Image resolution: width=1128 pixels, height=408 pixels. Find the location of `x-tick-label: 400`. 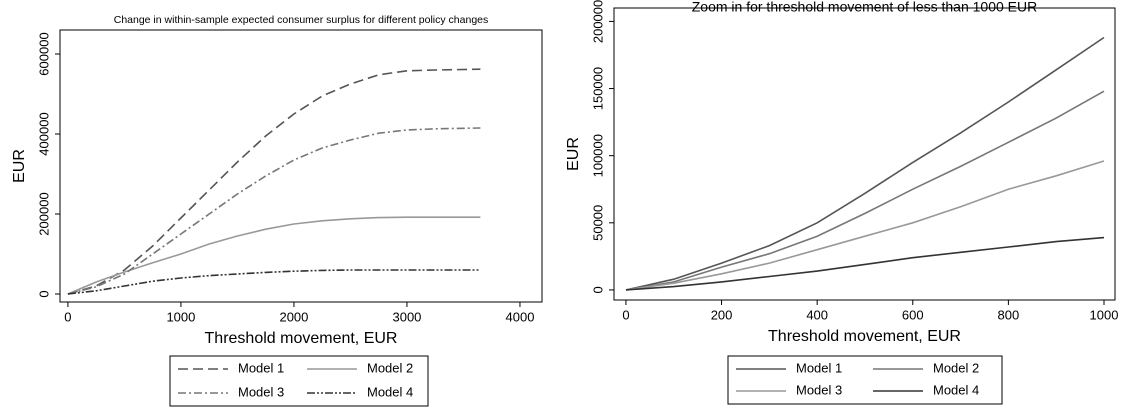

x-tick-label: 400 is located at coordinates (817, 314).